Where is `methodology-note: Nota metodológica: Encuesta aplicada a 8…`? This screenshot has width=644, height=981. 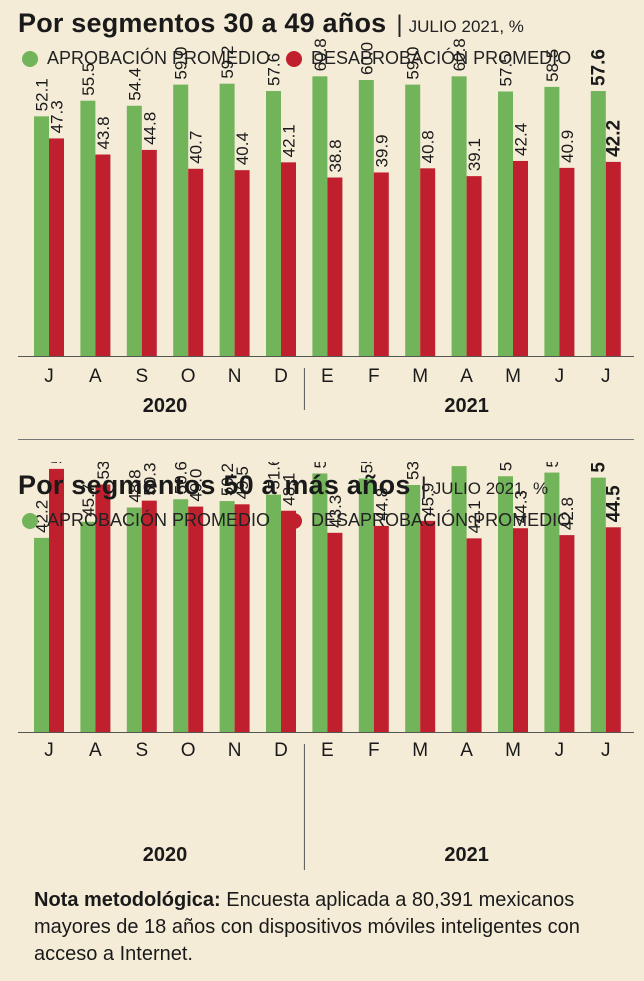
methodology-note: Nota metodológica: Encuesta aplicada a 8… is located at coordinates (334, 927).